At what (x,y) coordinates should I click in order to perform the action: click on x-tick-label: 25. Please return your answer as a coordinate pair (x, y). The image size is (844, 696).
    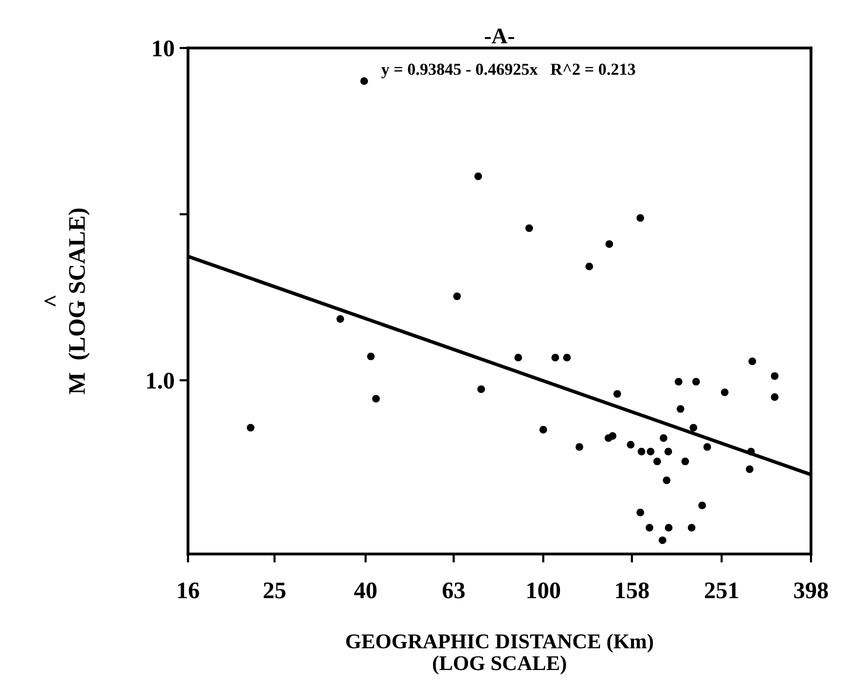
    Looking at the image, I should click on (275, 590).